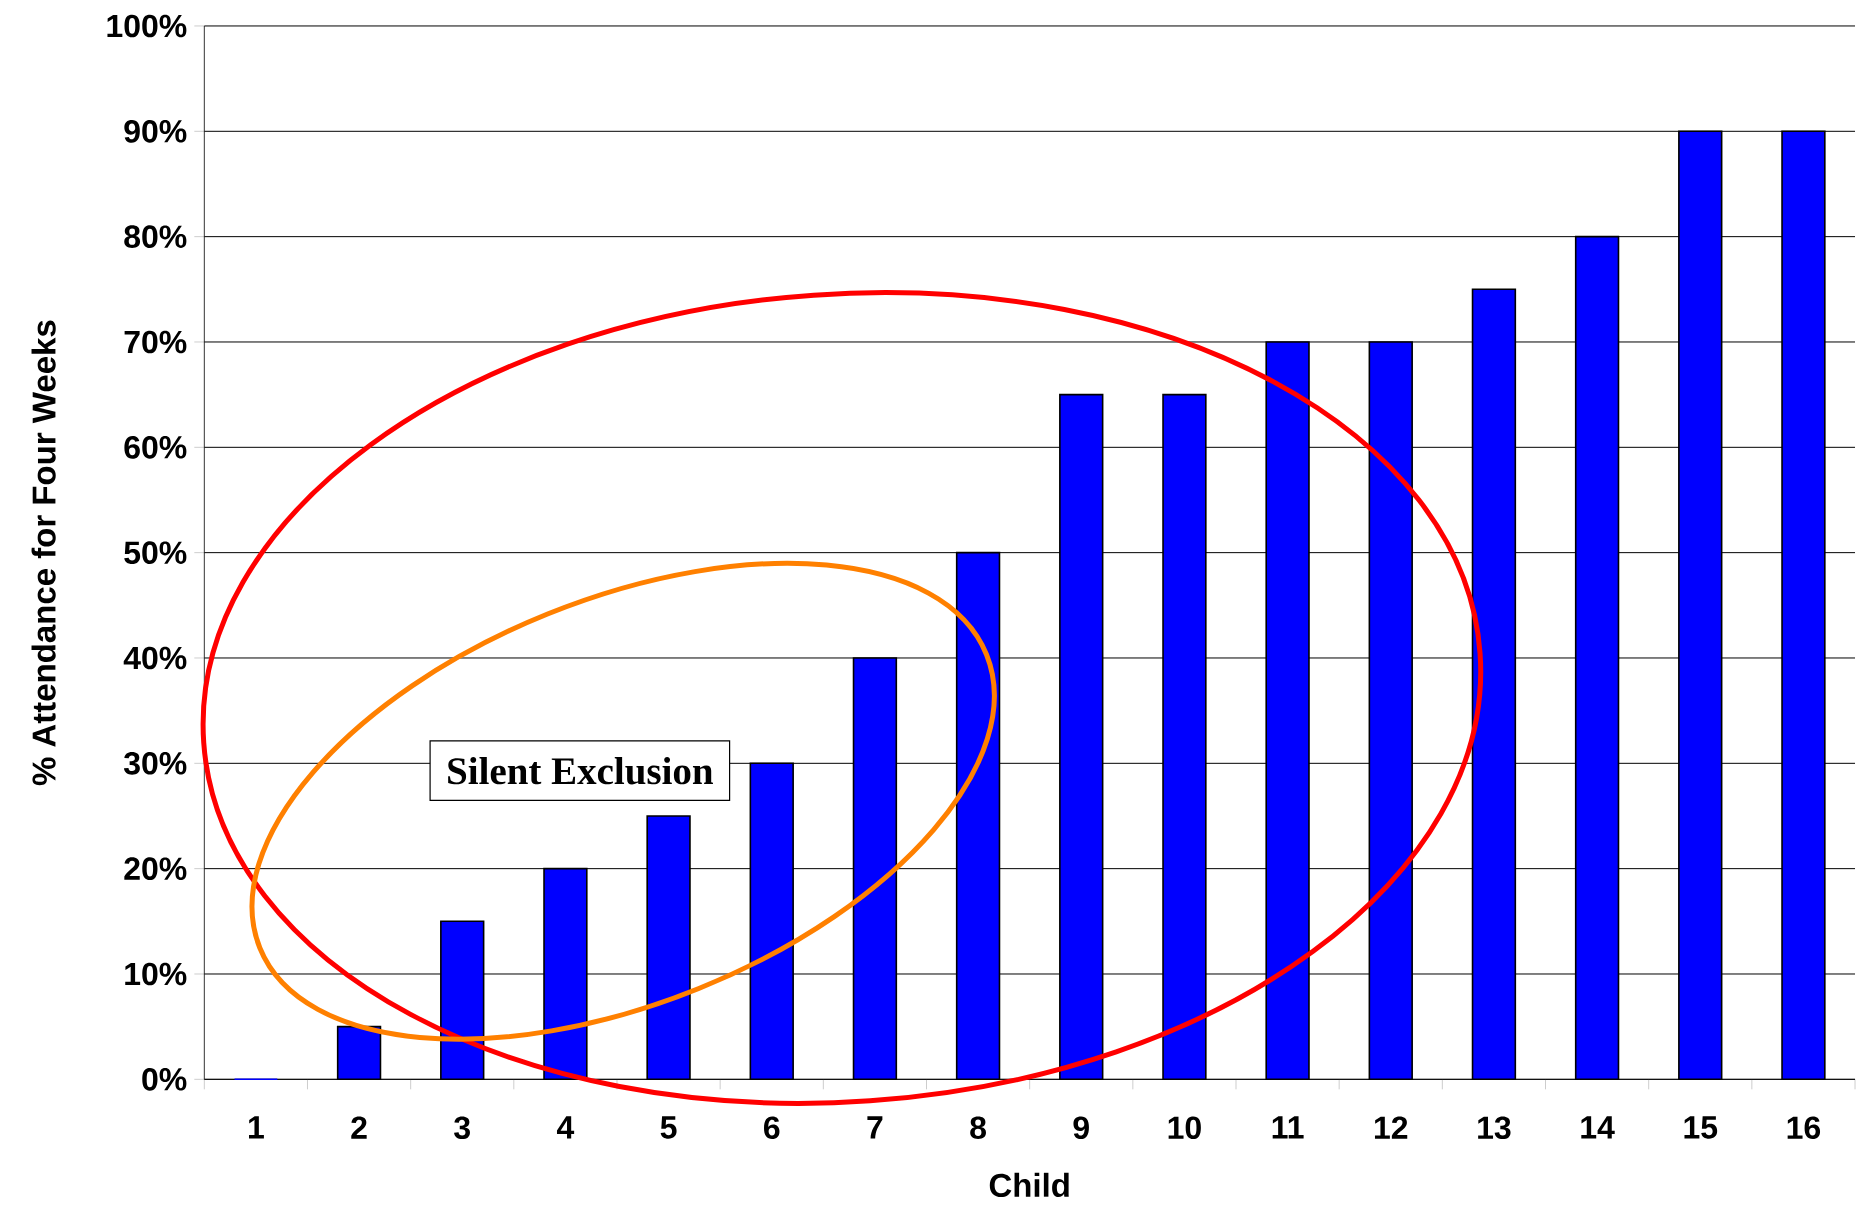  I want to click on x-tick-label: 15, so click(1701, 1127).